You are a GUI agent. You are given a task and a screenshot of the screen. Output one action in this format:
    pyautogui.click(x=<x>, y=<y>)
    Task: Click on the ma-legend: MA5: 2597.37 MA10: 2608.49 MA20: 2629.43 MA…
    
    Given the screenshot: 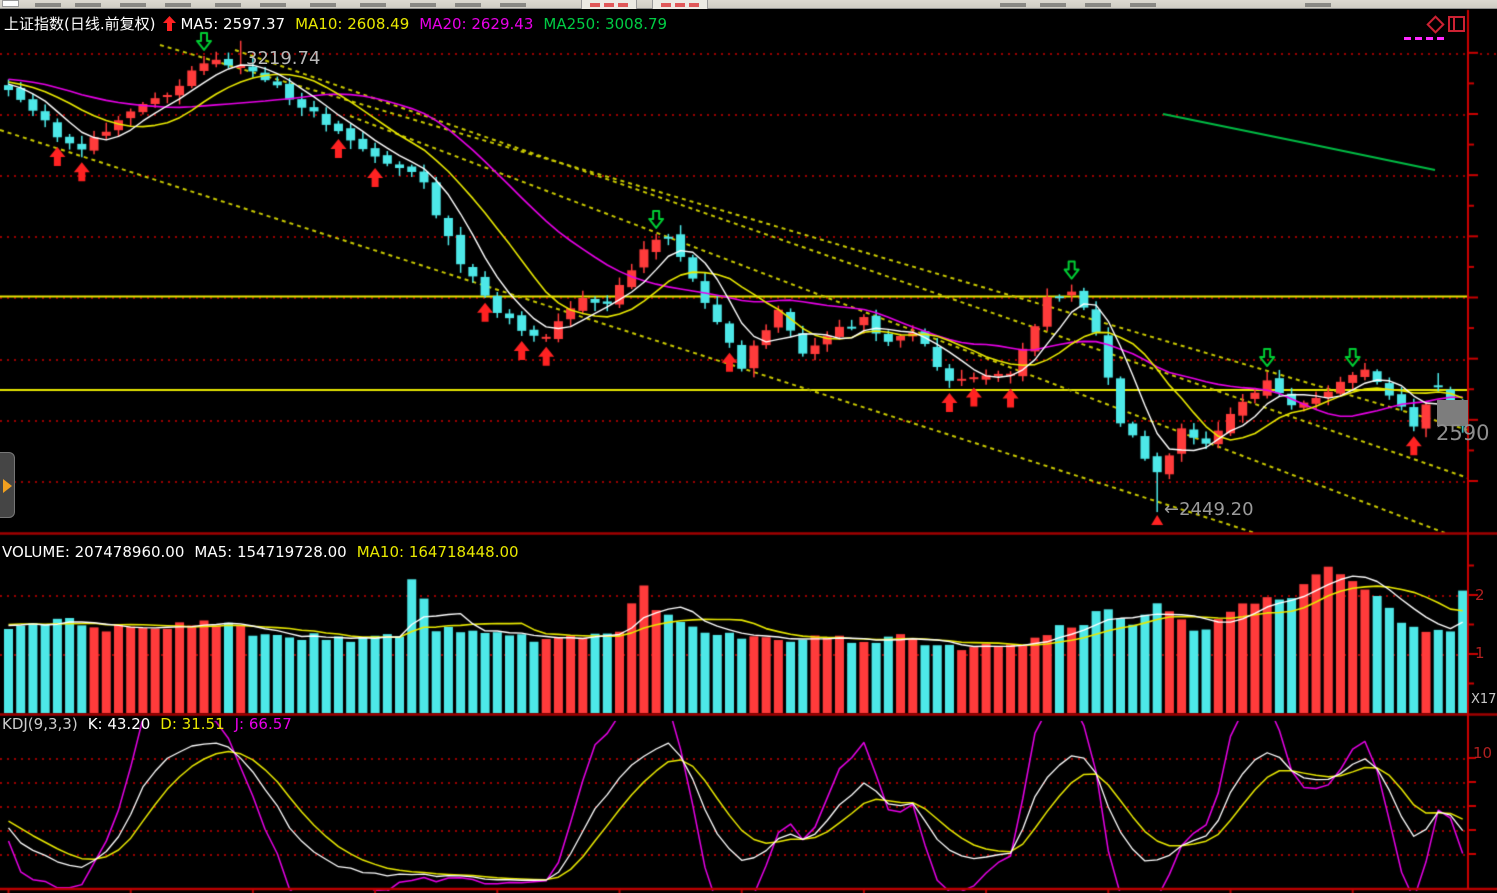 What is the action you would take?
    pyautogui.click(x=428, y=24)
    